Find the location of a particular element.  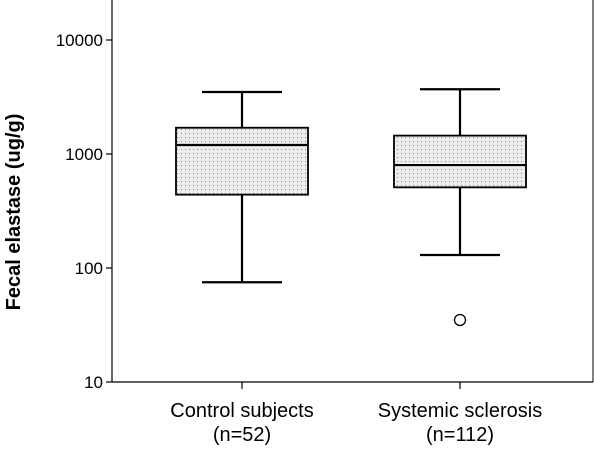

outlier-point is located at coordinates (460, 320).